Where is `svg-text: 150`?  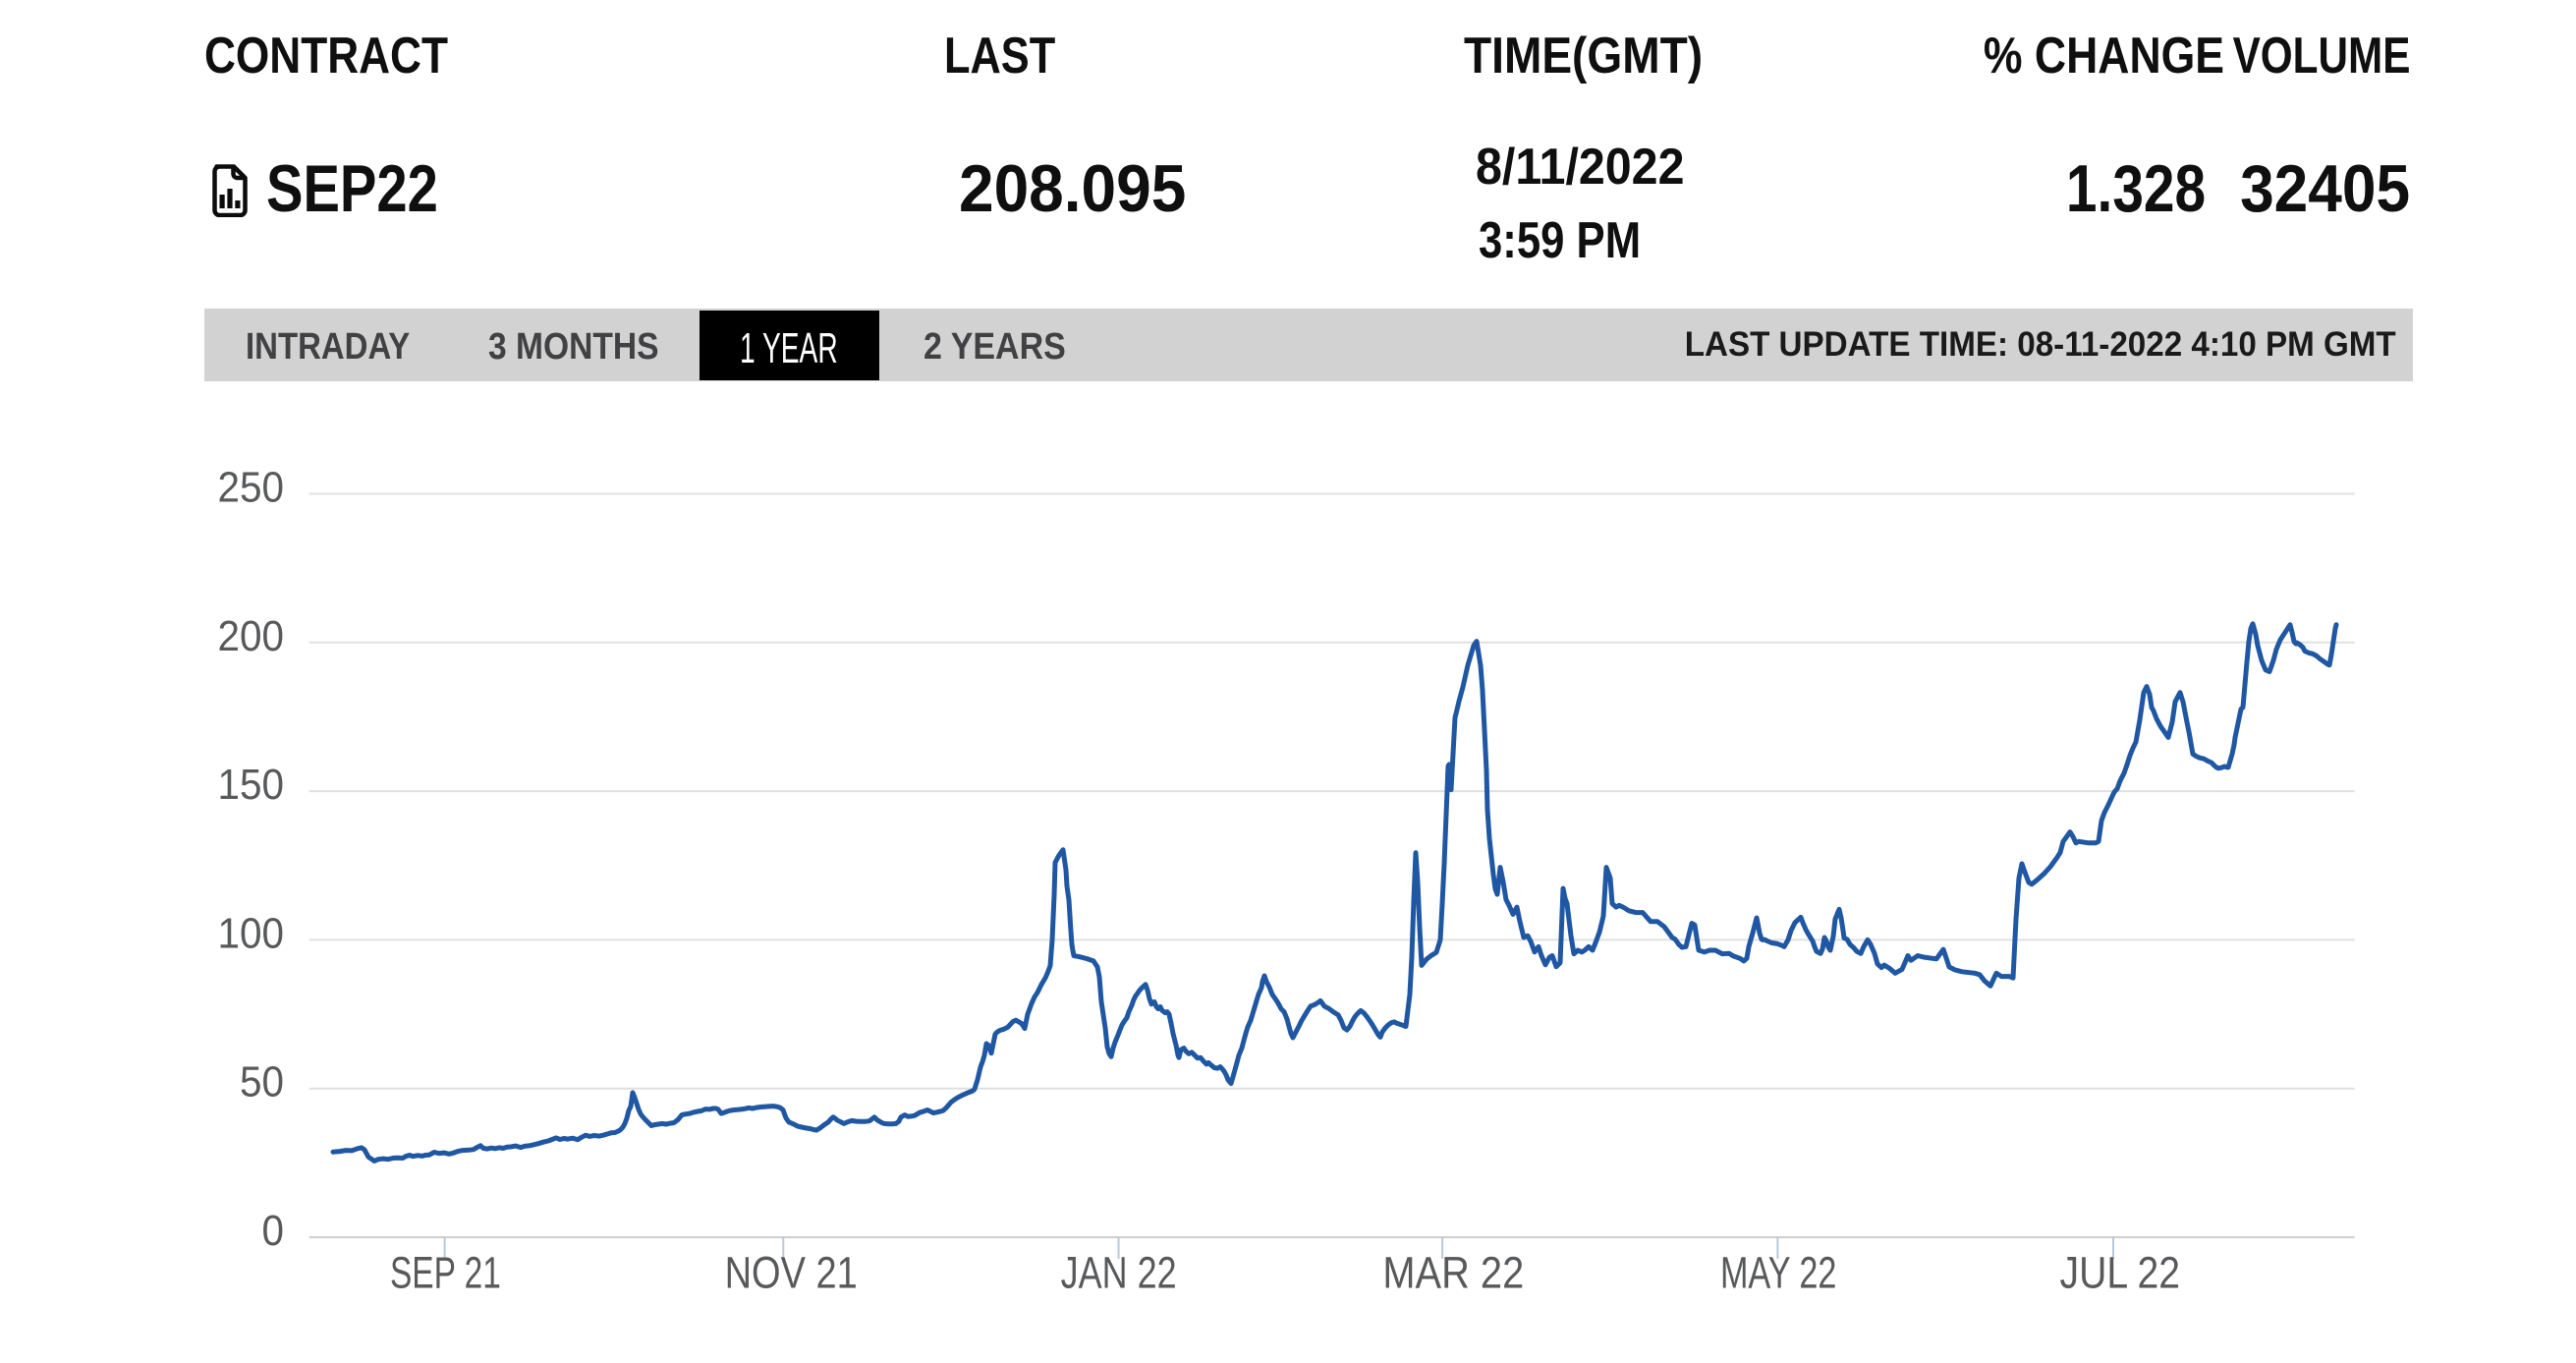 svg-text: 150 is located at coordinates (251, 785).